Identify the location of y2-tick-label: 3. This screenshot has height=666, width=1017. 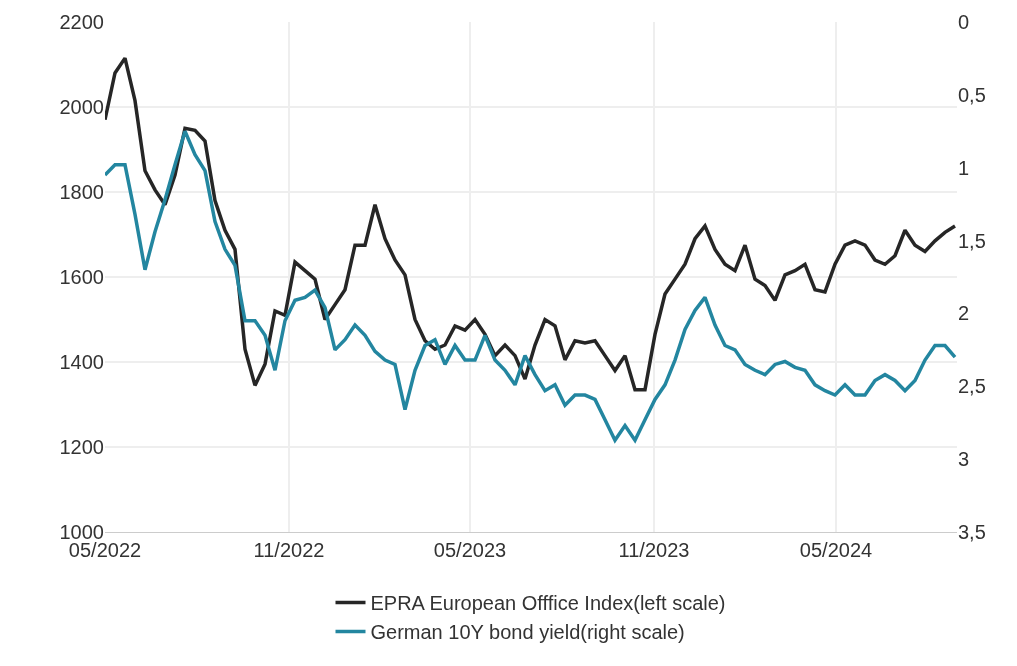
(964, 459).